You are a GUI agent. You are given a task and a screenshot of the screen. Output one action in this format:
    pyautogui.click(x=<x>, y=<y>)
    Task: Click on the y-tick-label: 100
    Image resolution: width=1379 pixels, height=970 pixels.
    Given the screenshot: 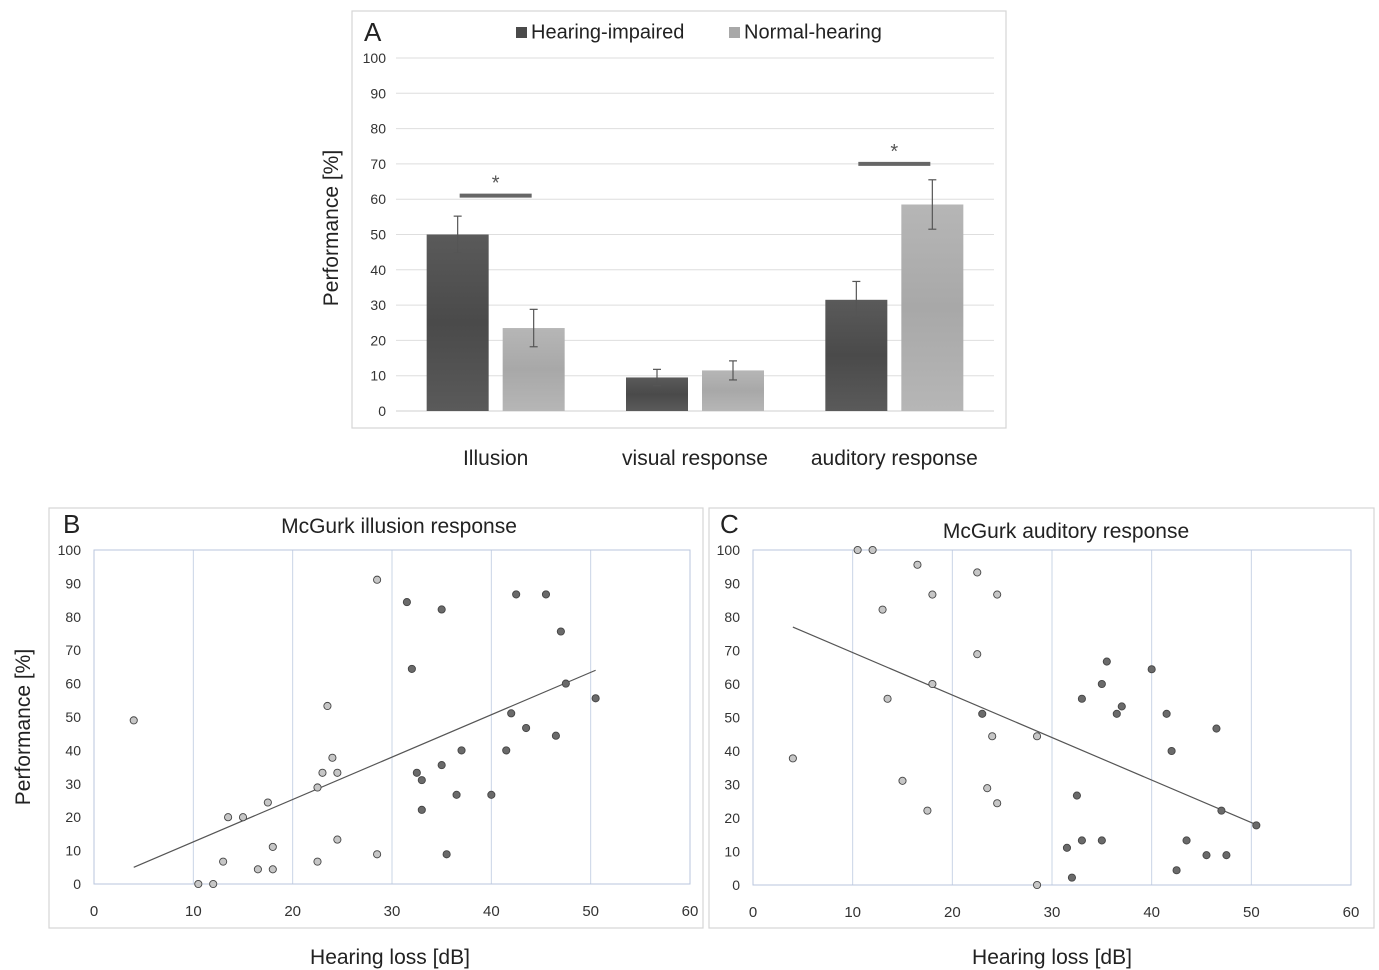 What is the action you would take?
    pyautogui.click(x=375, y=58)
    